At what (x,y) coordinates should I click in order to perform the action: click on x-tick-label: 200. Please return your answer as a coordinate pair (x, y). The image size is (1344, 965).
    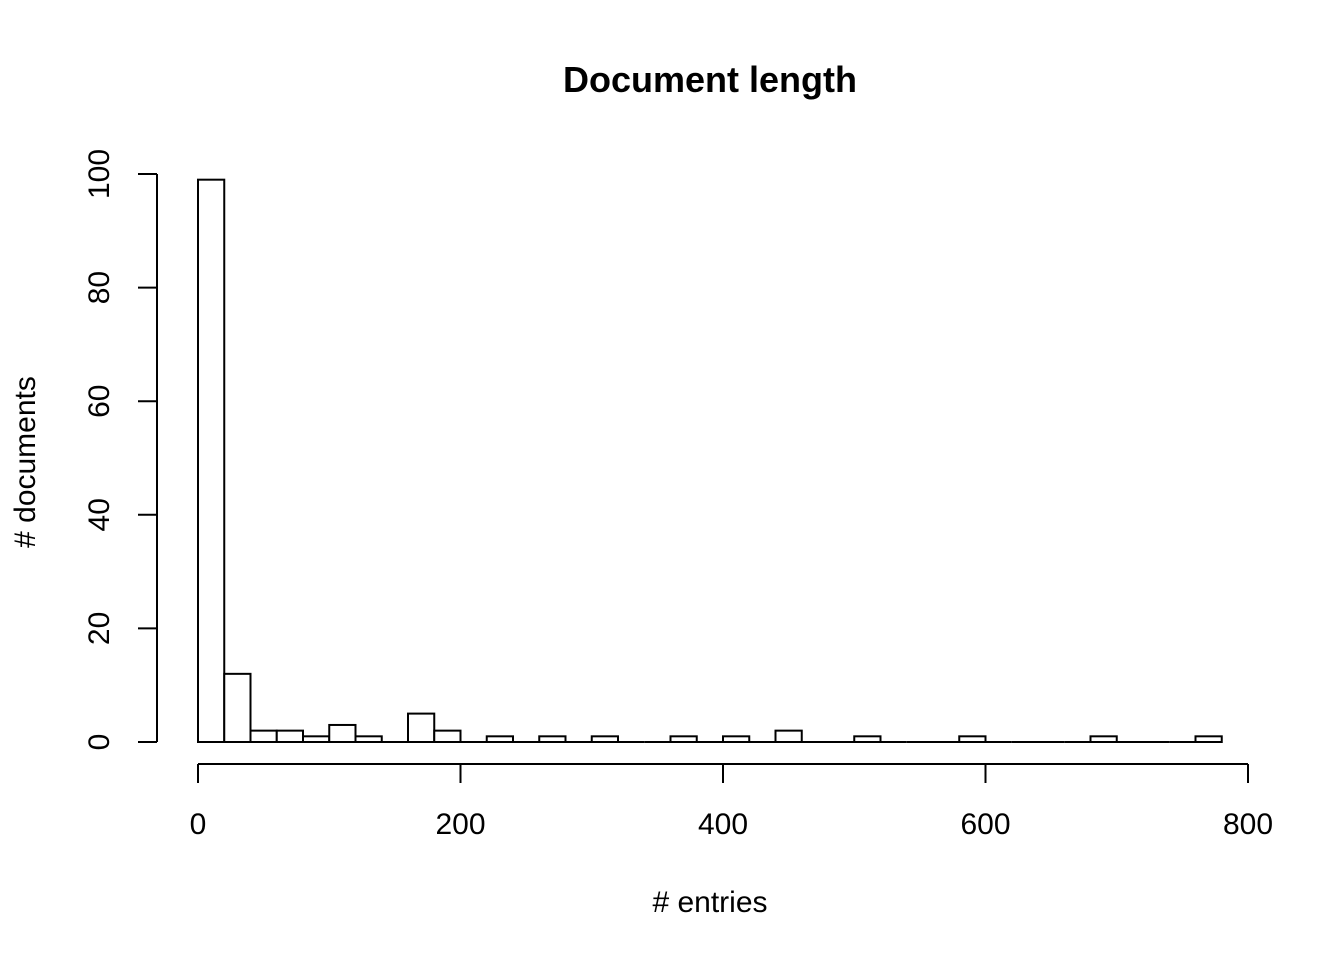
    Looking at the image, I should click on (460, 824).